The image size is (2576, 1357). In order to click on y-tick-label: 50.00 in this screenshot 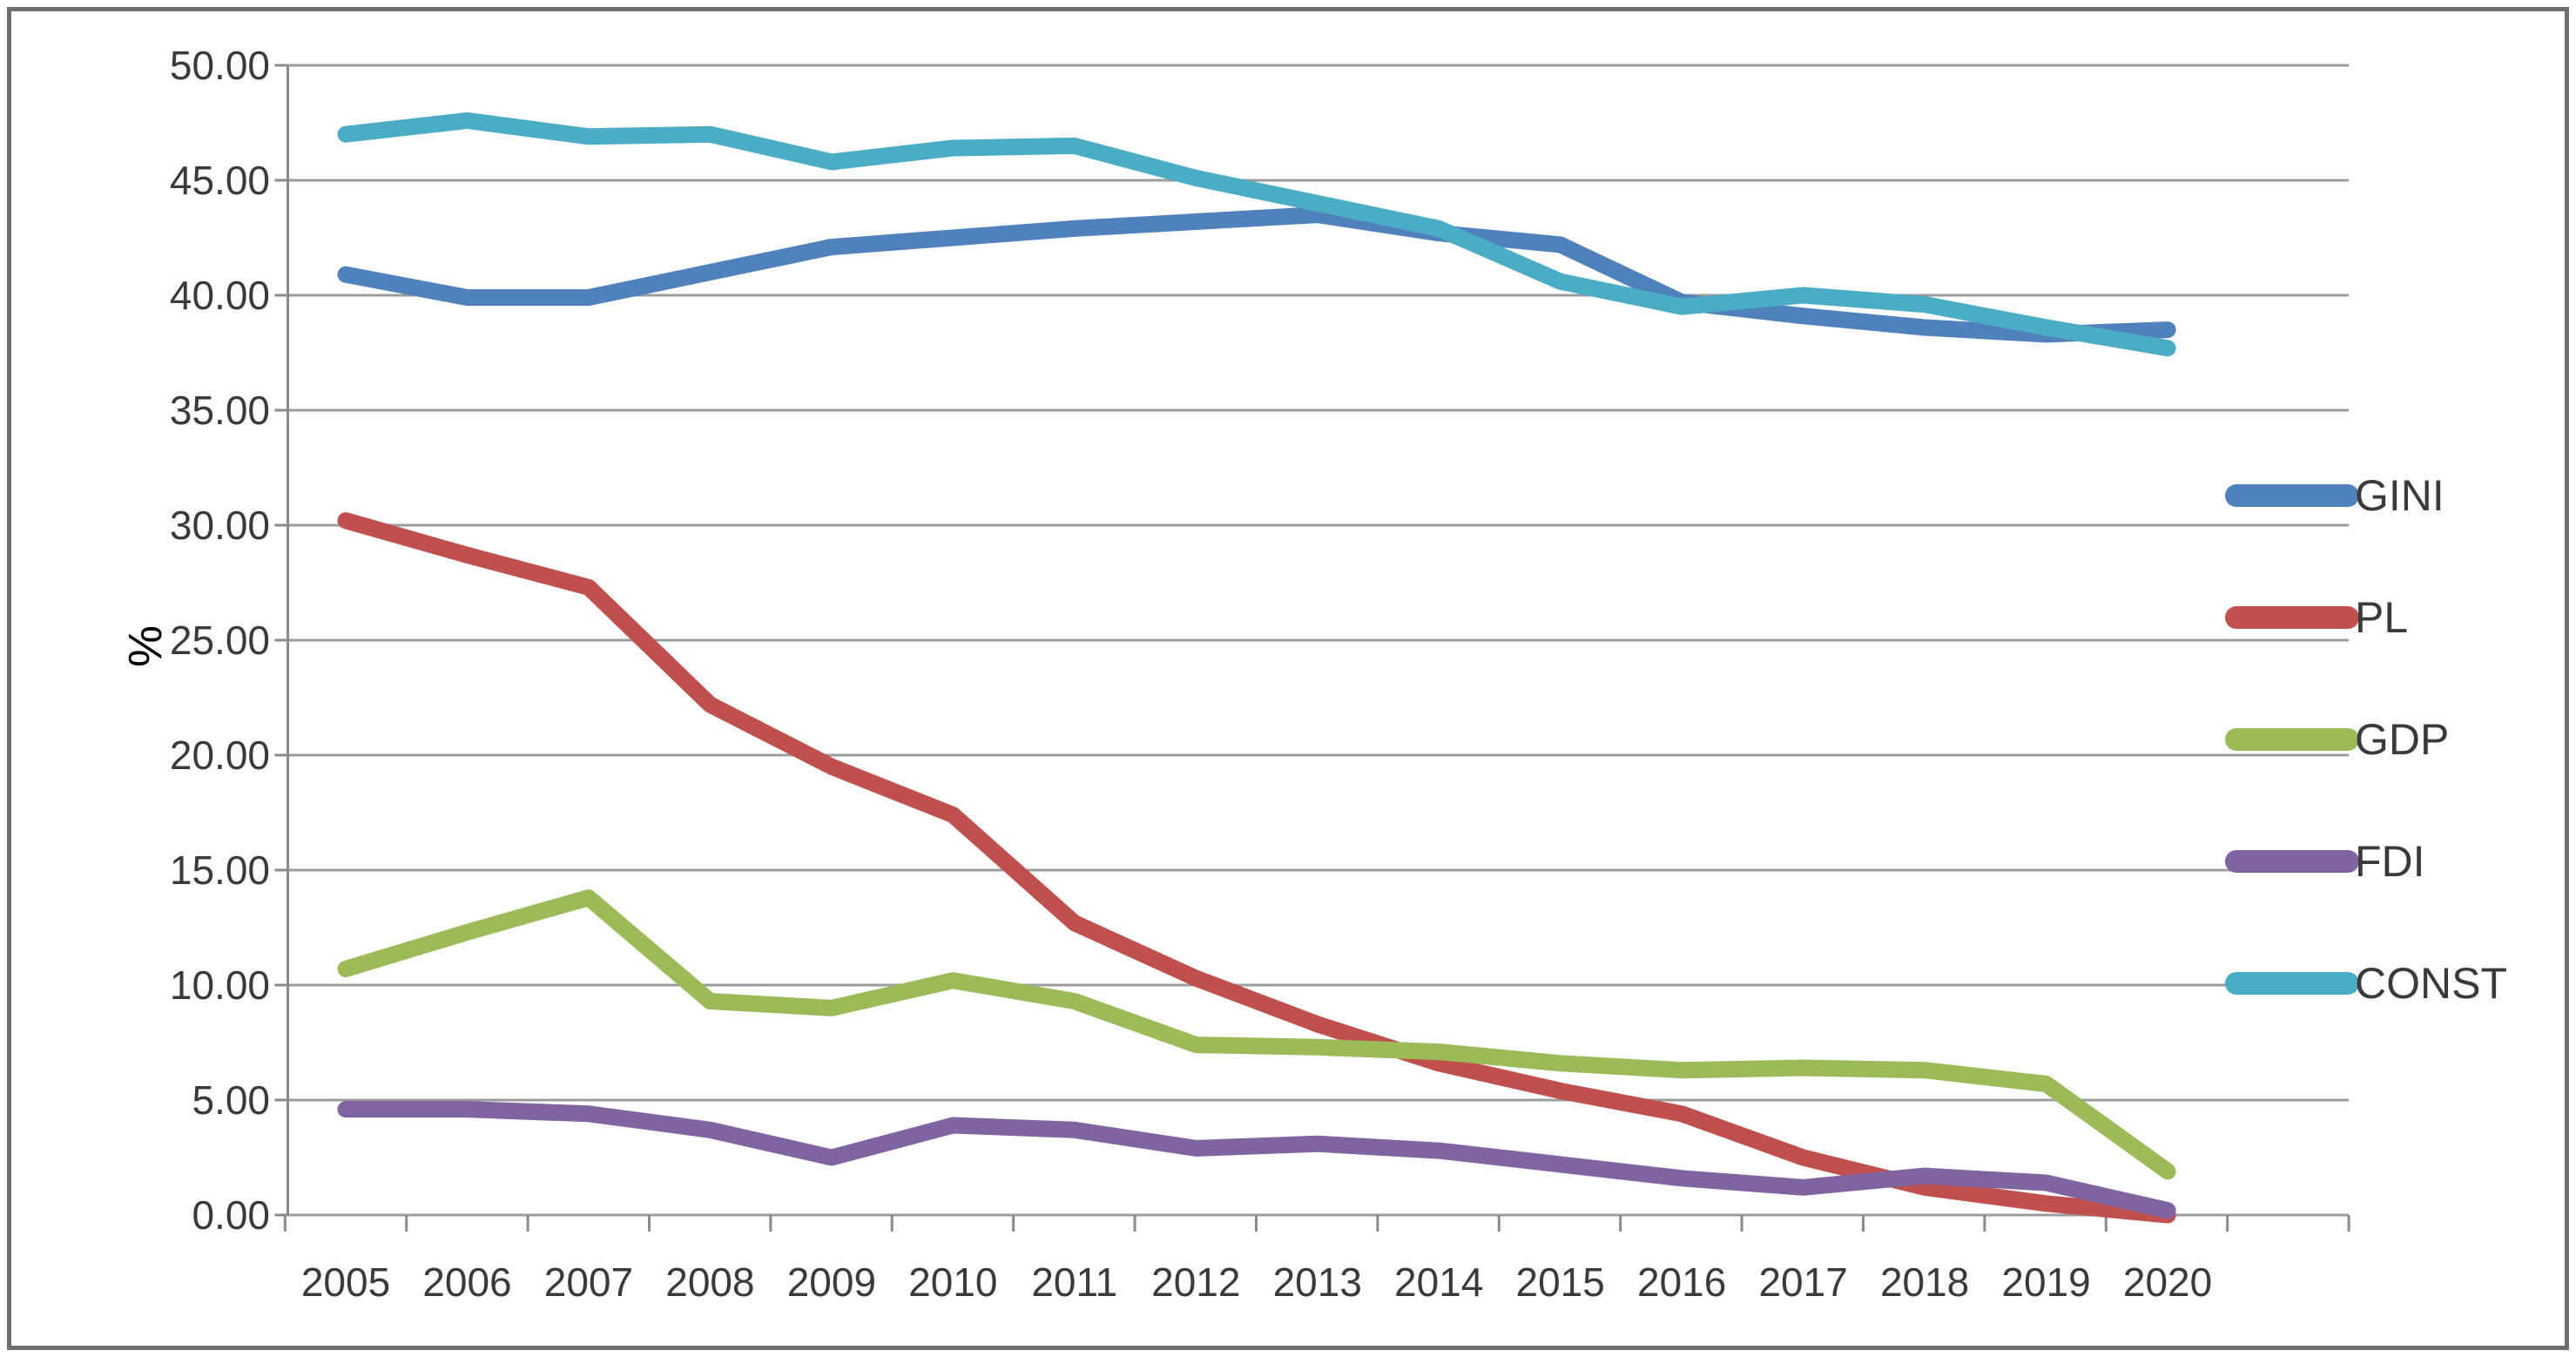, I will do `click(220, 65)`.